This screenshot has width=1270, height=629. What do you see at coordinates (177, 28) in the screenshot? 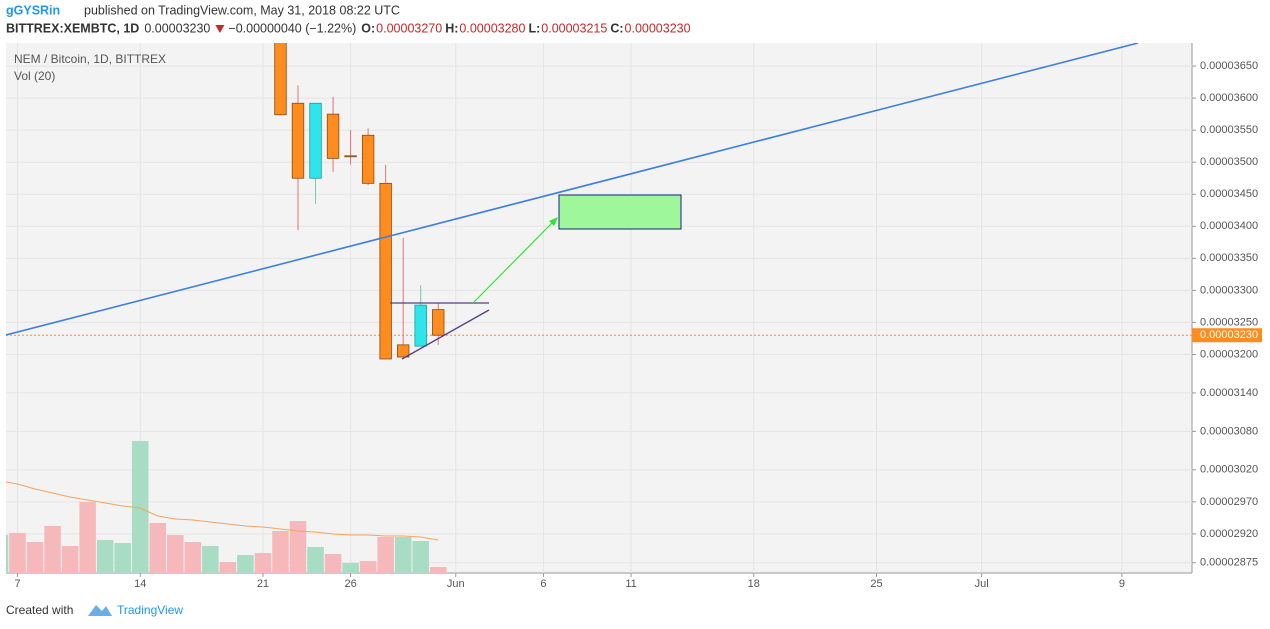
I see `header-price: 0.00003230` at bounding box center [177, 28].